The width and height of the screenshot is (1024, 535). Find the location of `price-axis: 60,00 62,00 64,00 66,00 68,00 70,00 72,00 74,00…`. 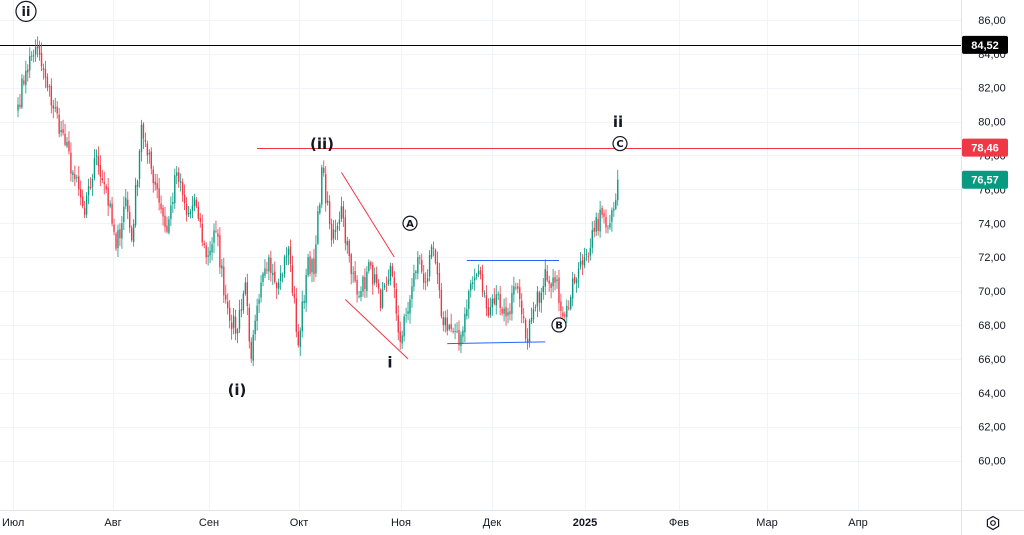

price-axis: 60,00 62,00 64,00 66,00 68,00 70,00 72,00 74,00… is located at coordinates (992, 234).